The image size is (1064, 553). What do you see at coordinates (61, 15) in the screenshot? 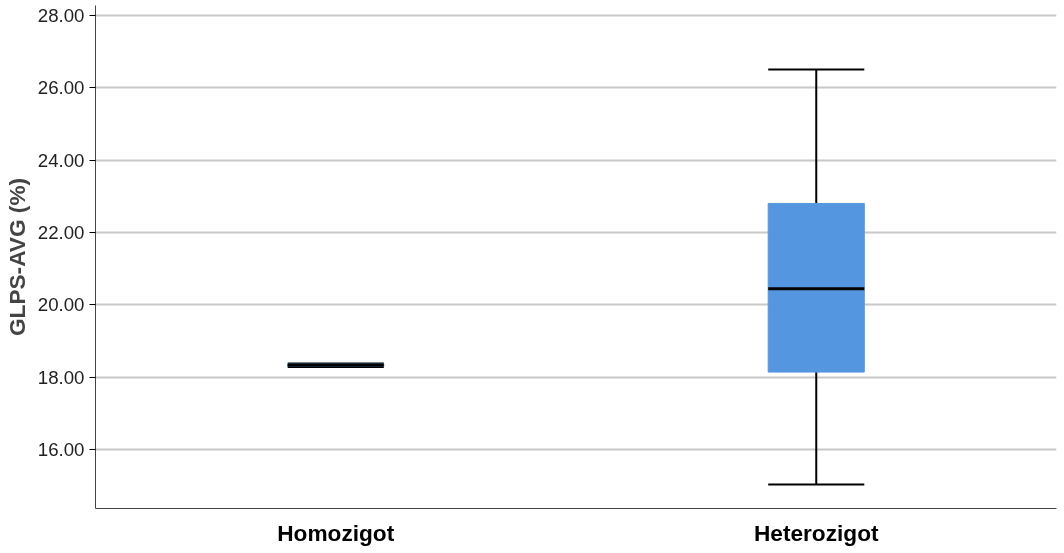
I see `y-tick-label: 28.00` at bounding box center [61, 15].